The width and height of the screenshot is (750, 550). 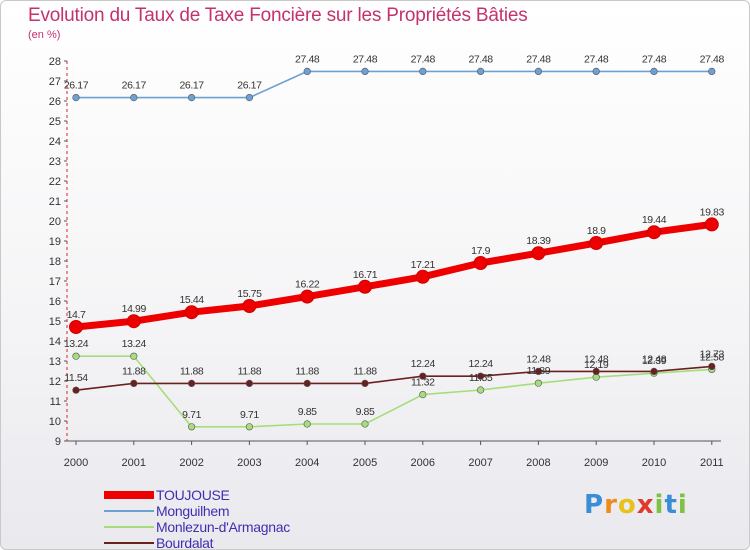 What do you see at coordinates (423, 265) in the screenshot?
I see `data-label: 17.21` at bounding box center [423, 265].